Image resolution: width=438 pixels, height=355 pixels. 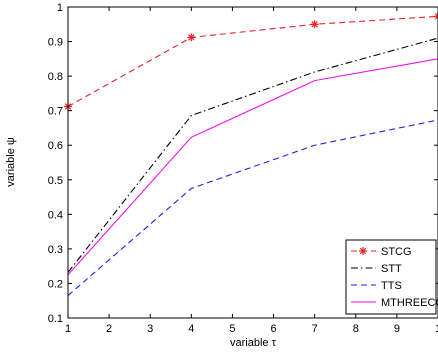 I want to click on x-tick-label: 6, so click(x=273, y=329).